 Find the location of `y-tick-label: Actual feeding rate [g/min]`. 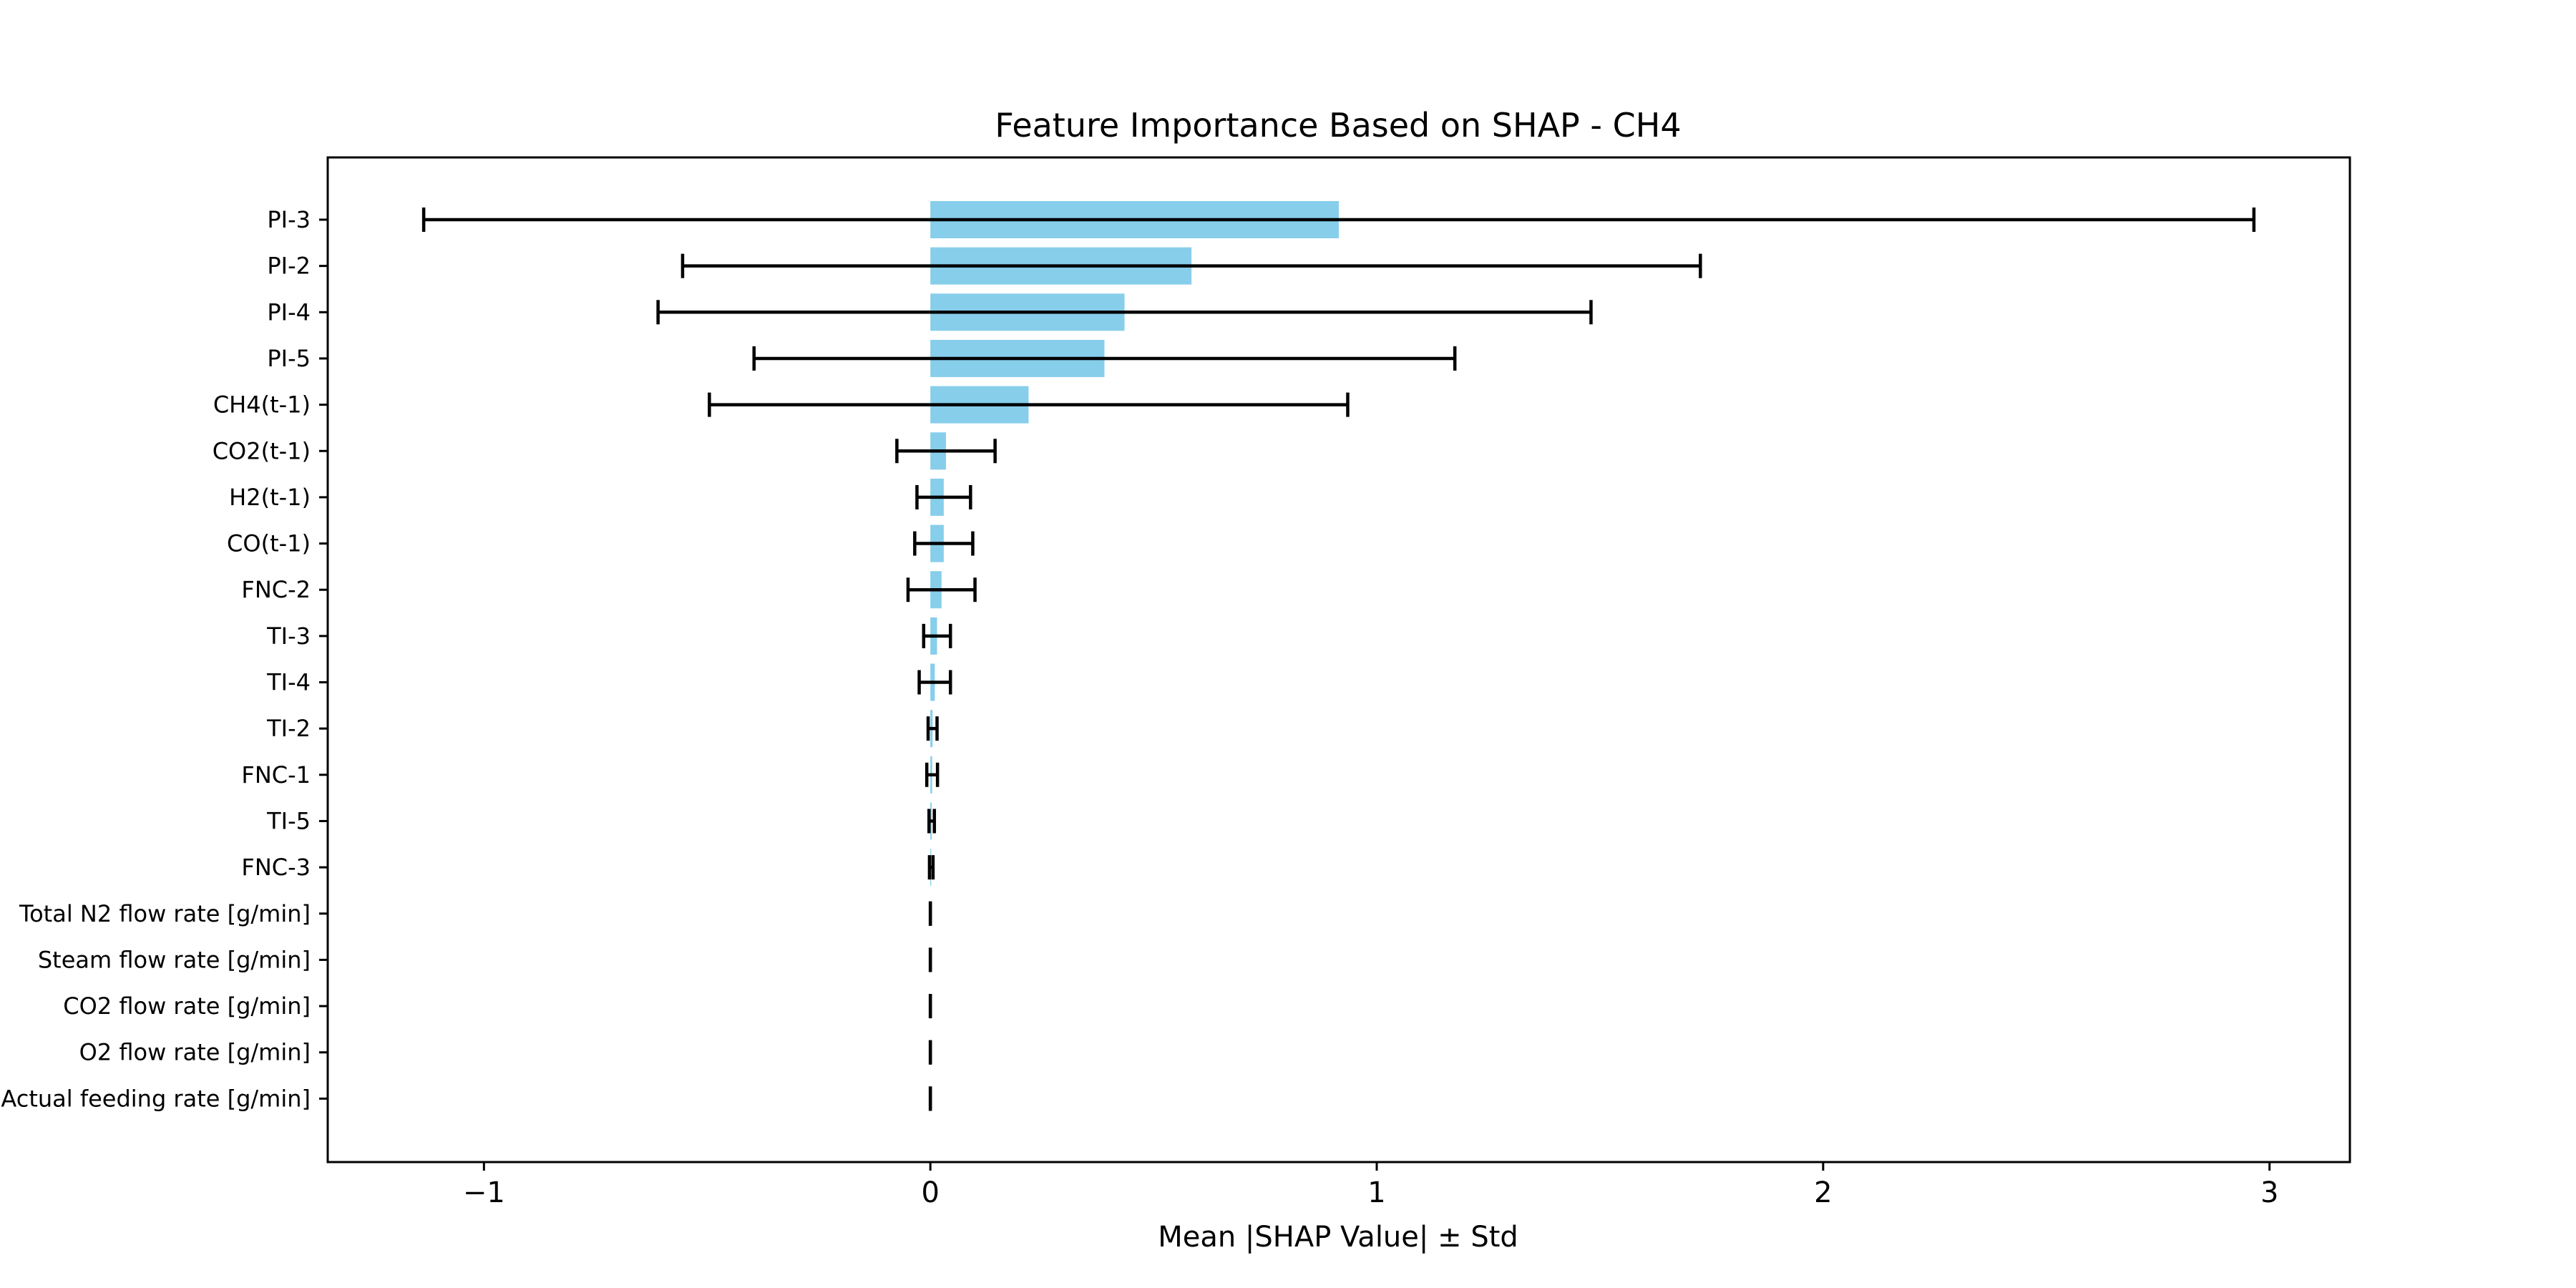

y-tick-label: Actual feeding rate [g/min] is located at coordinates (156, 1098).